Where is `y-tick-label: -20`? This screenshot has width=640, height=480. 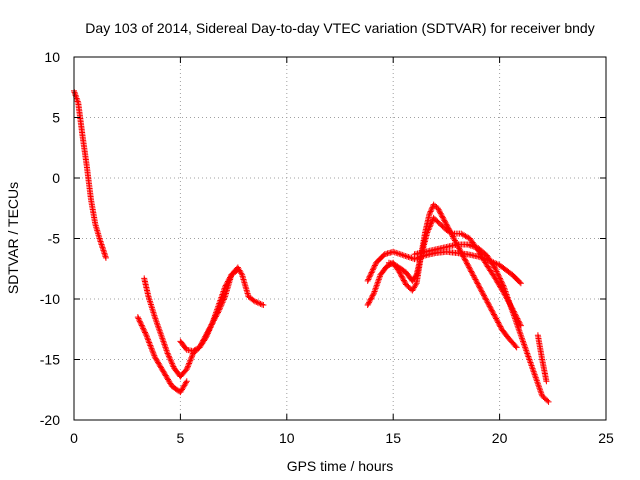 y-tick-label: -20 is located at coordinates (50, 420).